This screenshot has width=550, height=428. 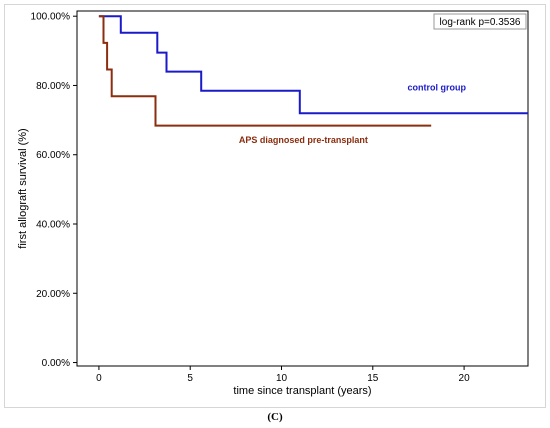 I want to click on x-tick-label: 10, so click(x=282, y=378).